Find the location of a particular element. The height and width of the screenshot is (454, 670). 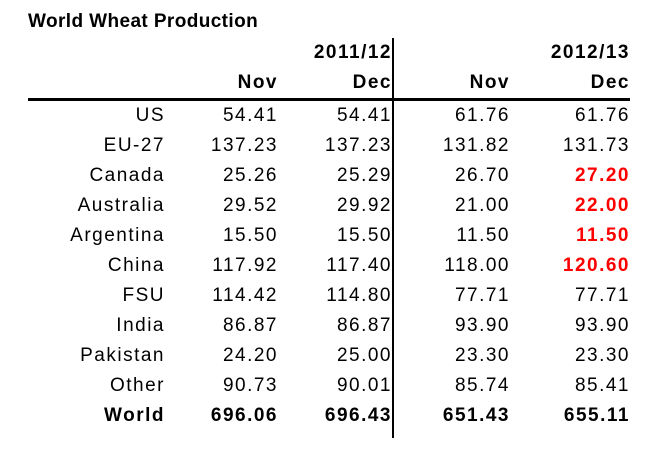

year-header-2011-12: 2011/12 is located at coordinates (336, 53).